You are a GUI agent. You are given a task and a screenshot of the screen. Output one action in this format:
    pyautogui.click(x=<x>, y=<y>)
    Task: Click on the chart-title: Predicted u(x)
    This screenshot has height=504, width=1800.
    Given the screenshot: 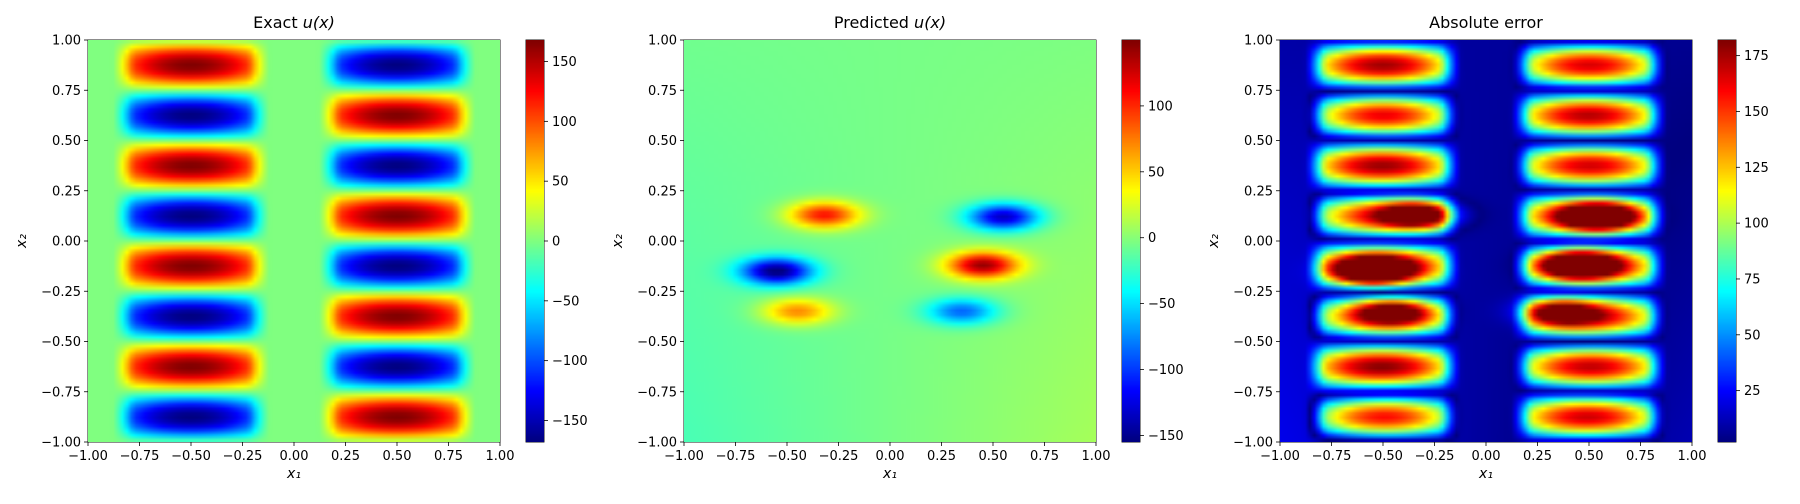 What is the action you would take?
    pyautogui.click(x=890, y=22)
    